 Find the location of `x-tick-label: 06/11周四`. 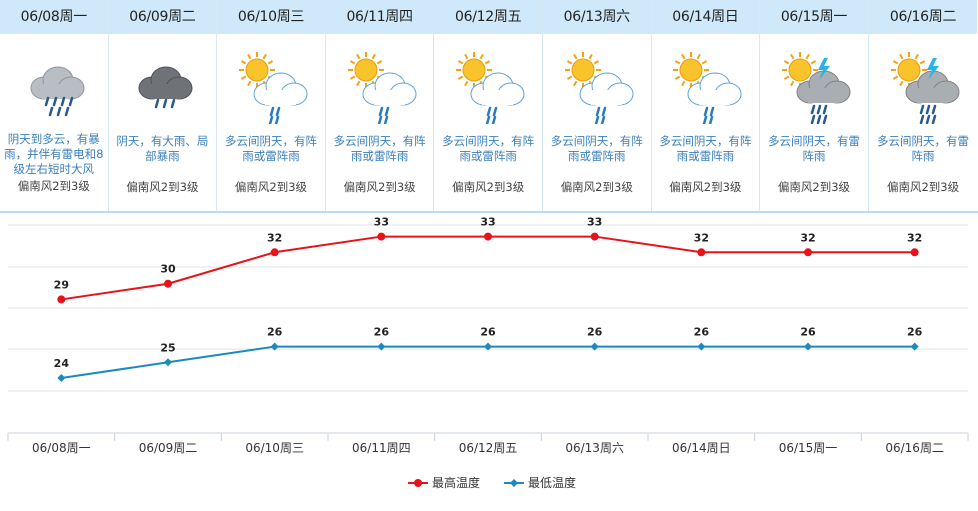

x-tick-label: 06/11周四 is located at coordinates (381, 448).